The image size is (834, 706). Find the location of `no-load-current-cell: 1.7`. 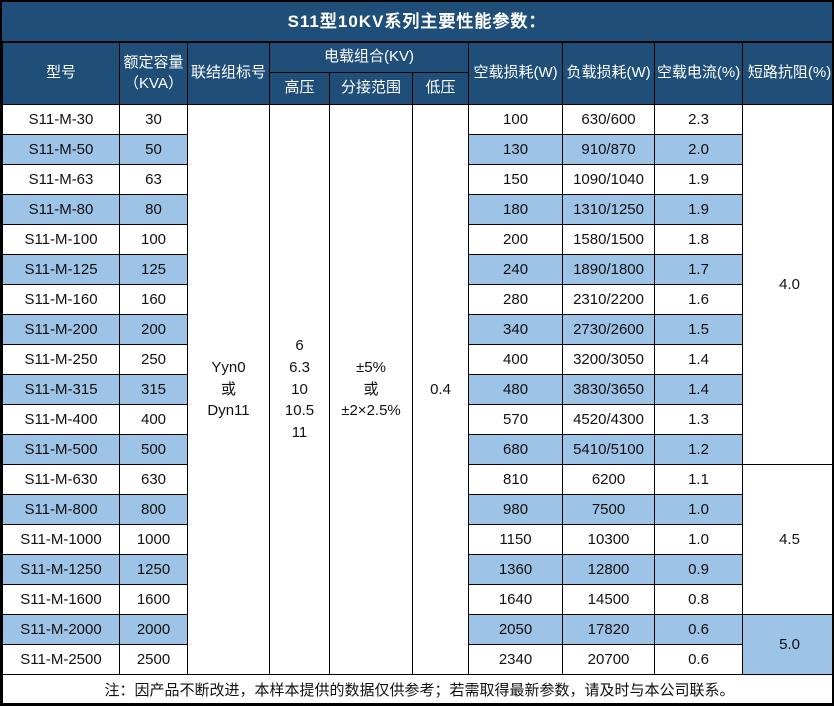

no-load-current-cell: 1.7 is located at coordinates (699, 269).